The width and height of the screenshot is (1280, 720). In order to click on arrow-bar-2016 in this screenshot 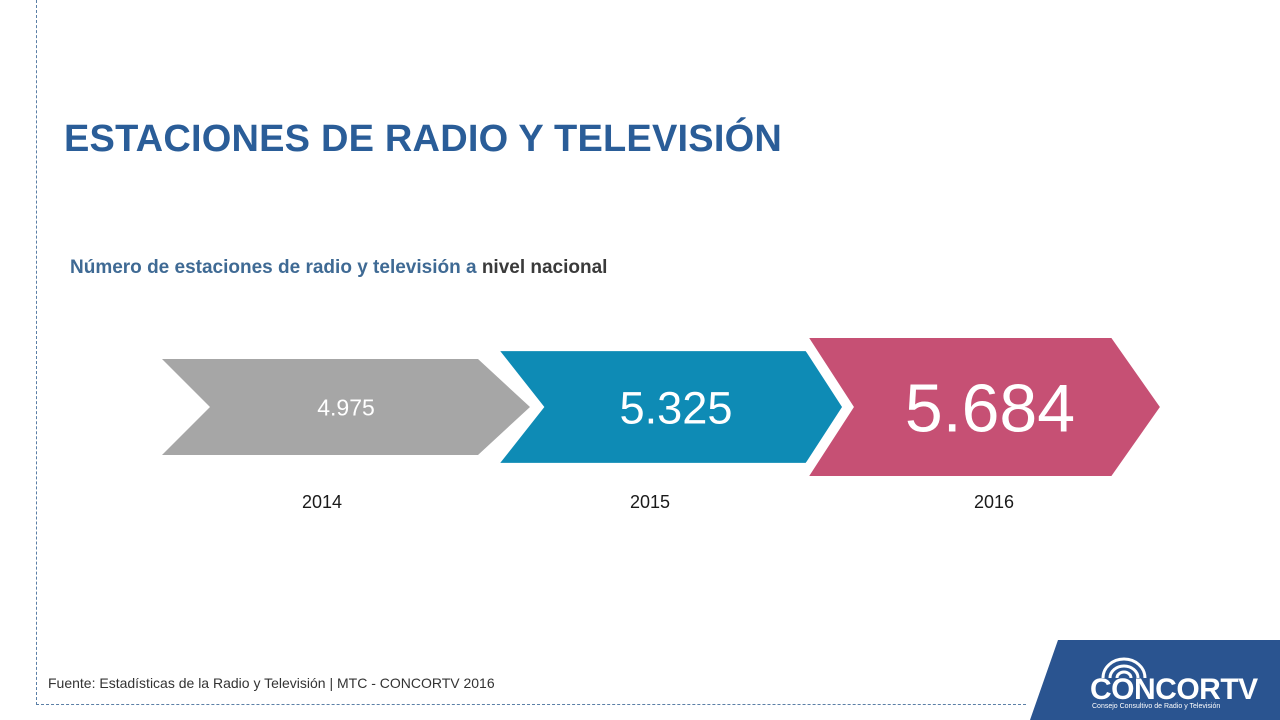, I will do `click(981, 407)`.